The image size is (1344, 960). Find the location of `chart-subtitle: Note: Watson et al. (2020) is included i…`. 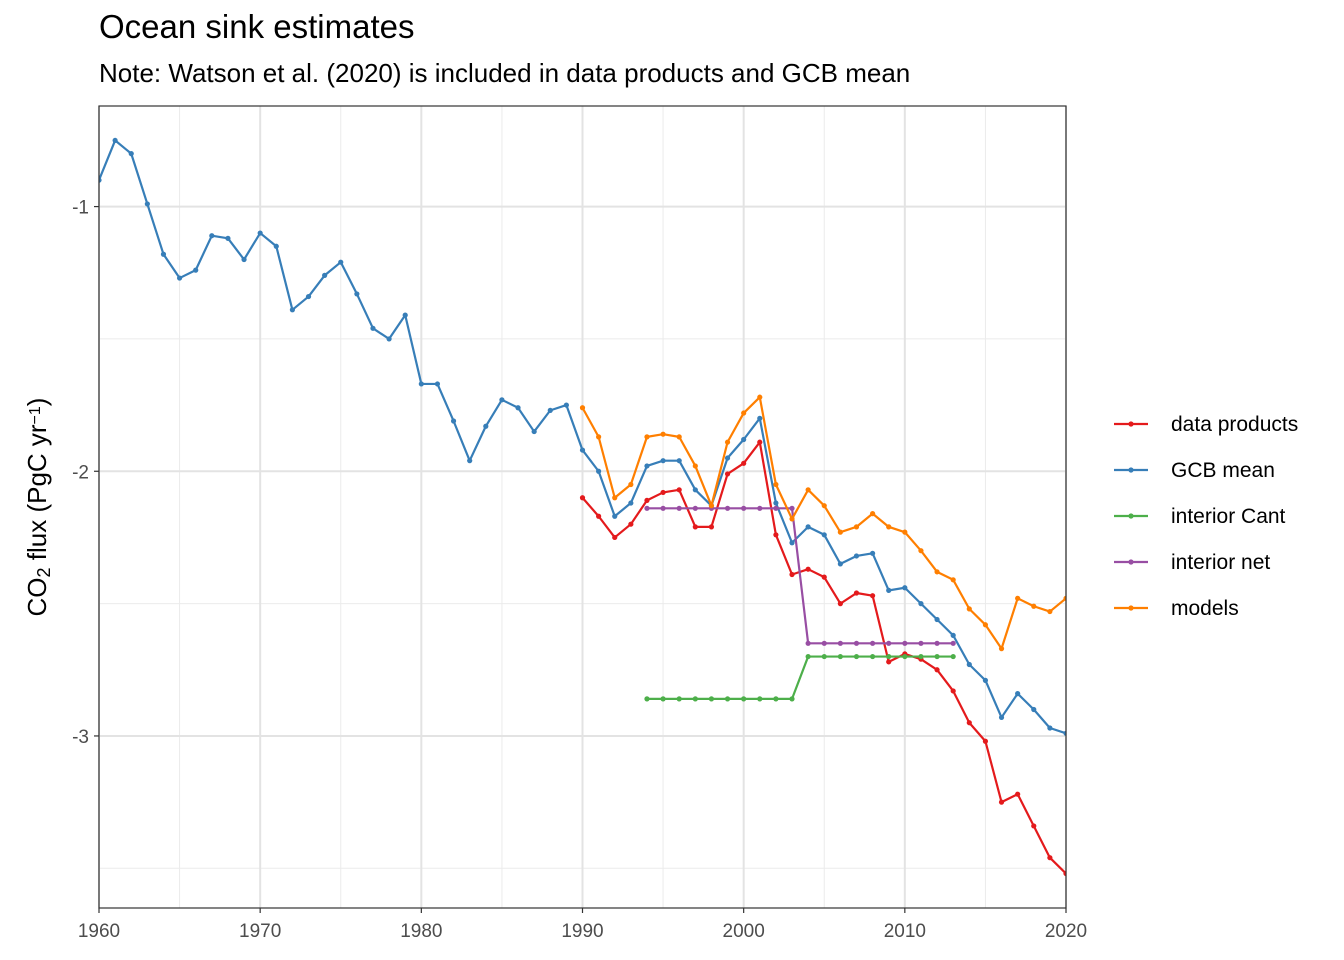

chart-subtitle: Note: Watson et al. (2020) is included i… is located at coordinates (505, 73).